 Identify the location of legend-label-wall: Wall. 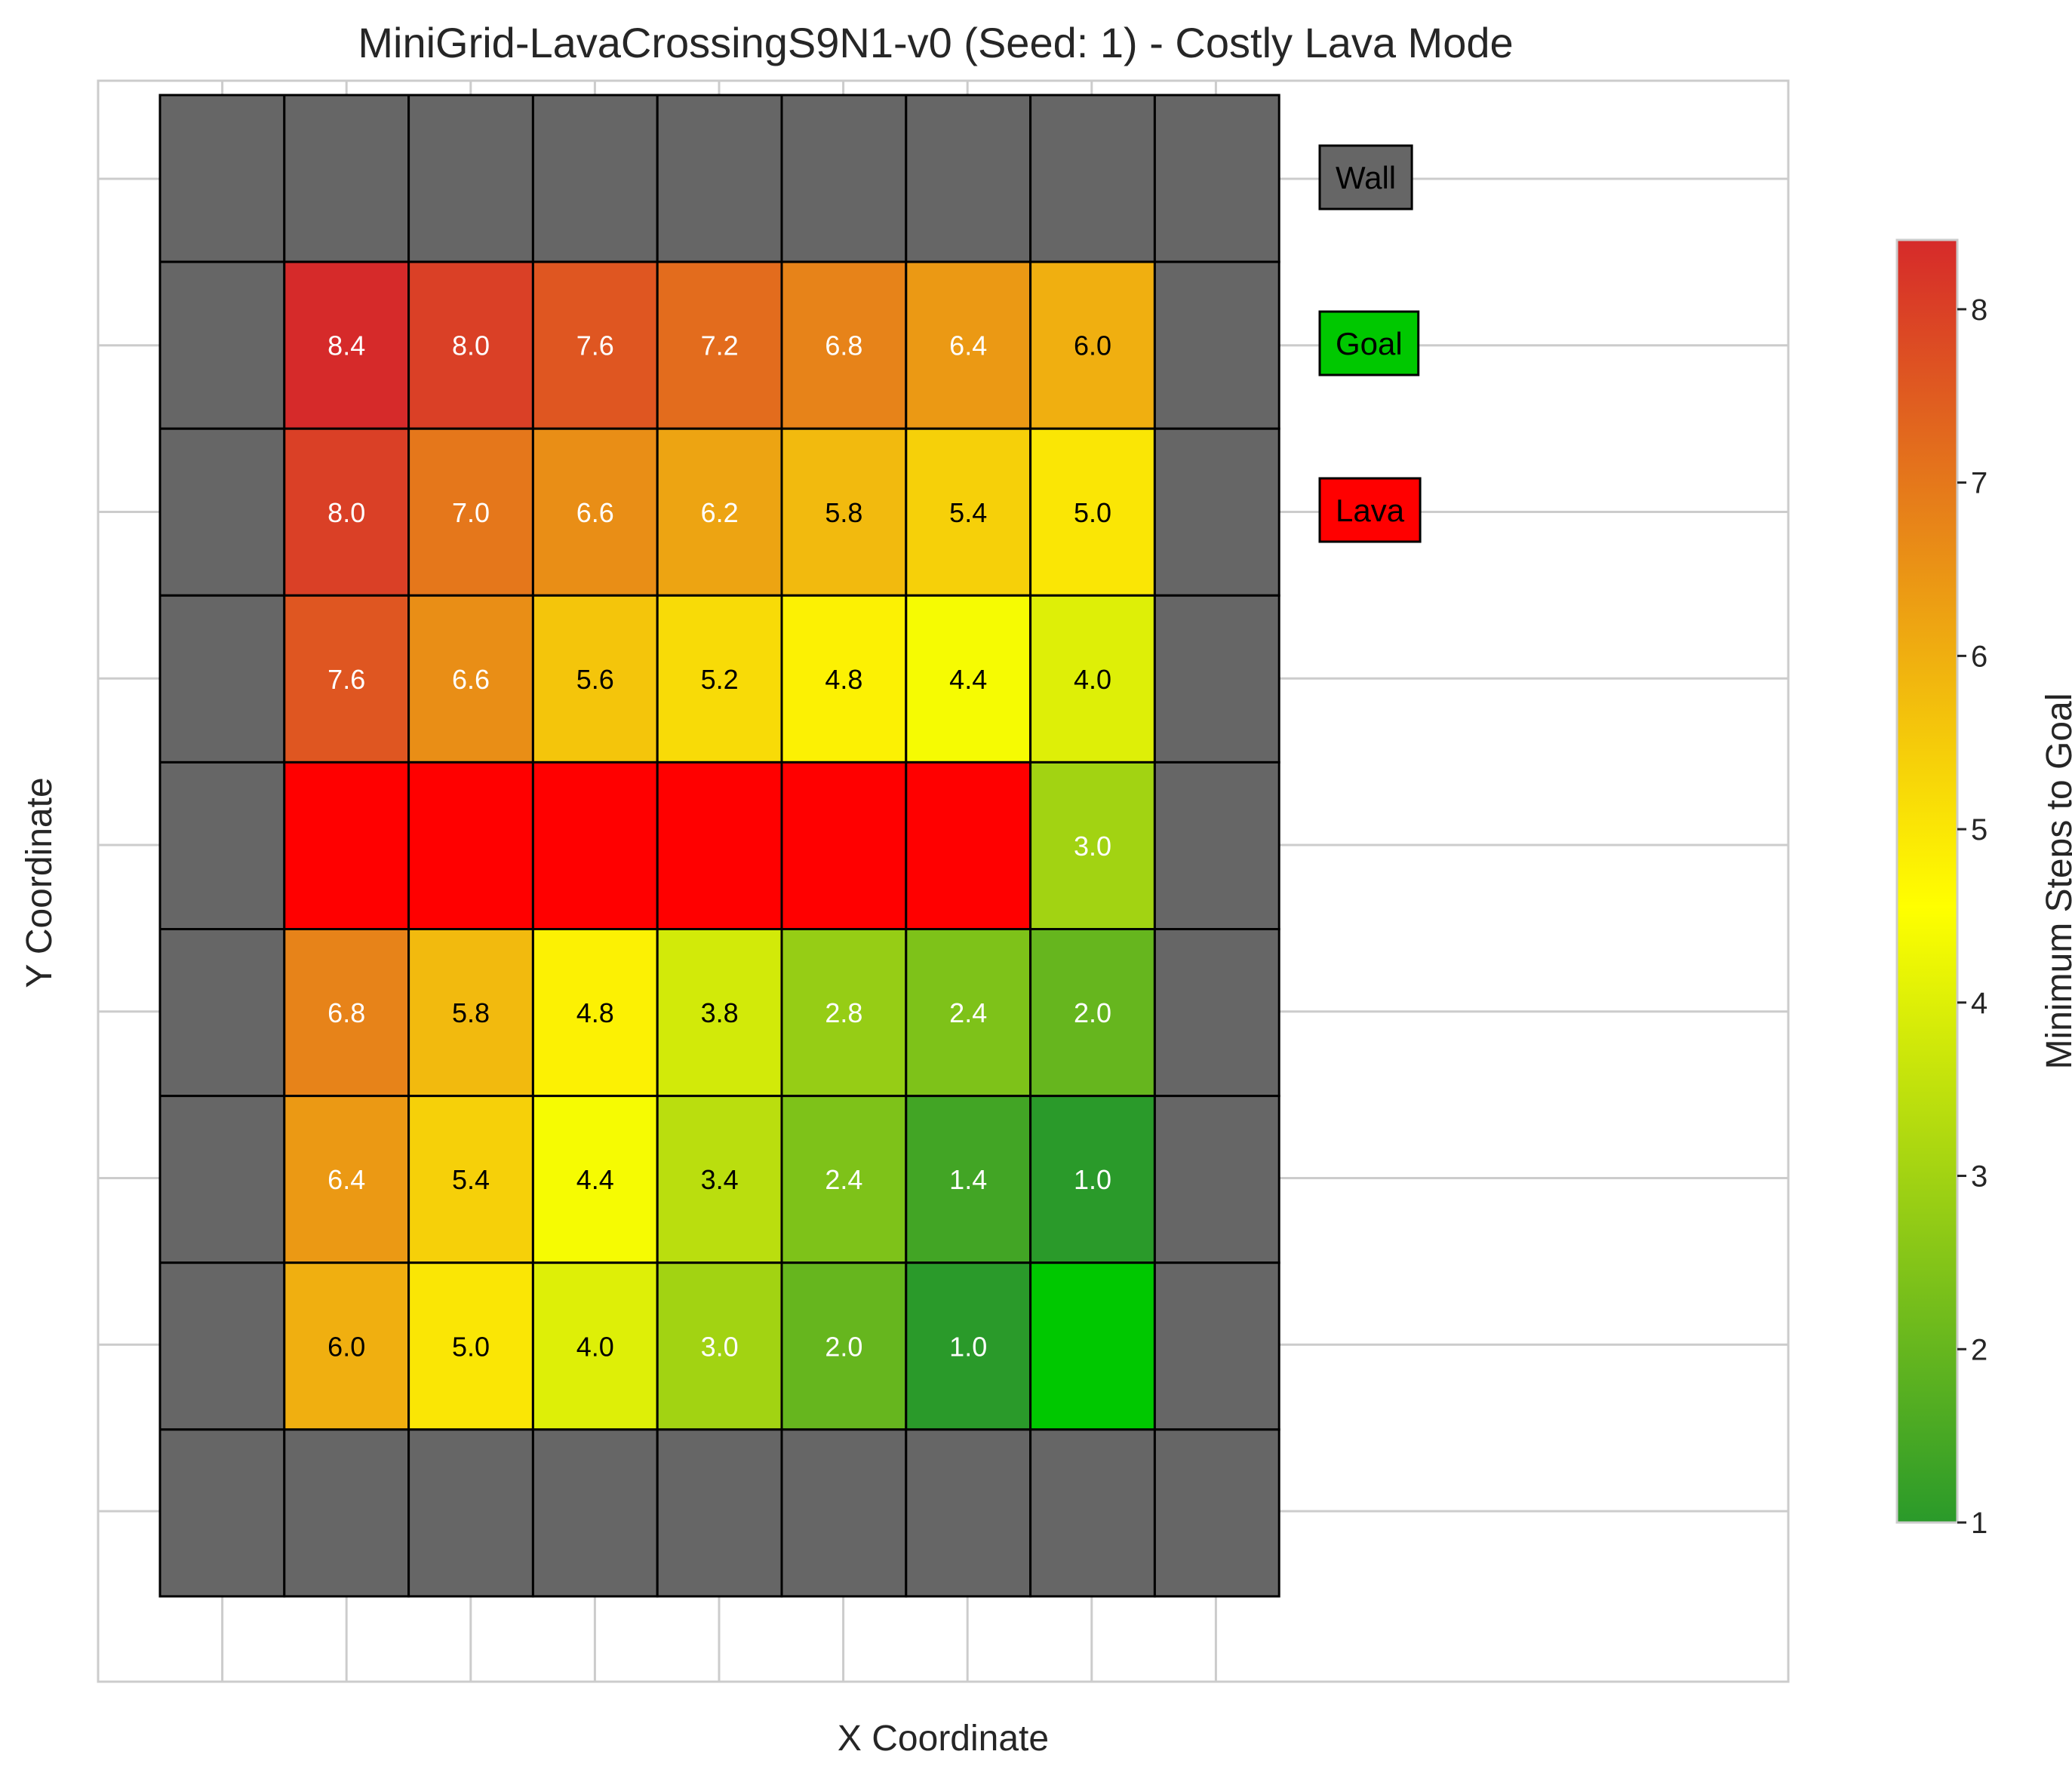
(1366, 177).